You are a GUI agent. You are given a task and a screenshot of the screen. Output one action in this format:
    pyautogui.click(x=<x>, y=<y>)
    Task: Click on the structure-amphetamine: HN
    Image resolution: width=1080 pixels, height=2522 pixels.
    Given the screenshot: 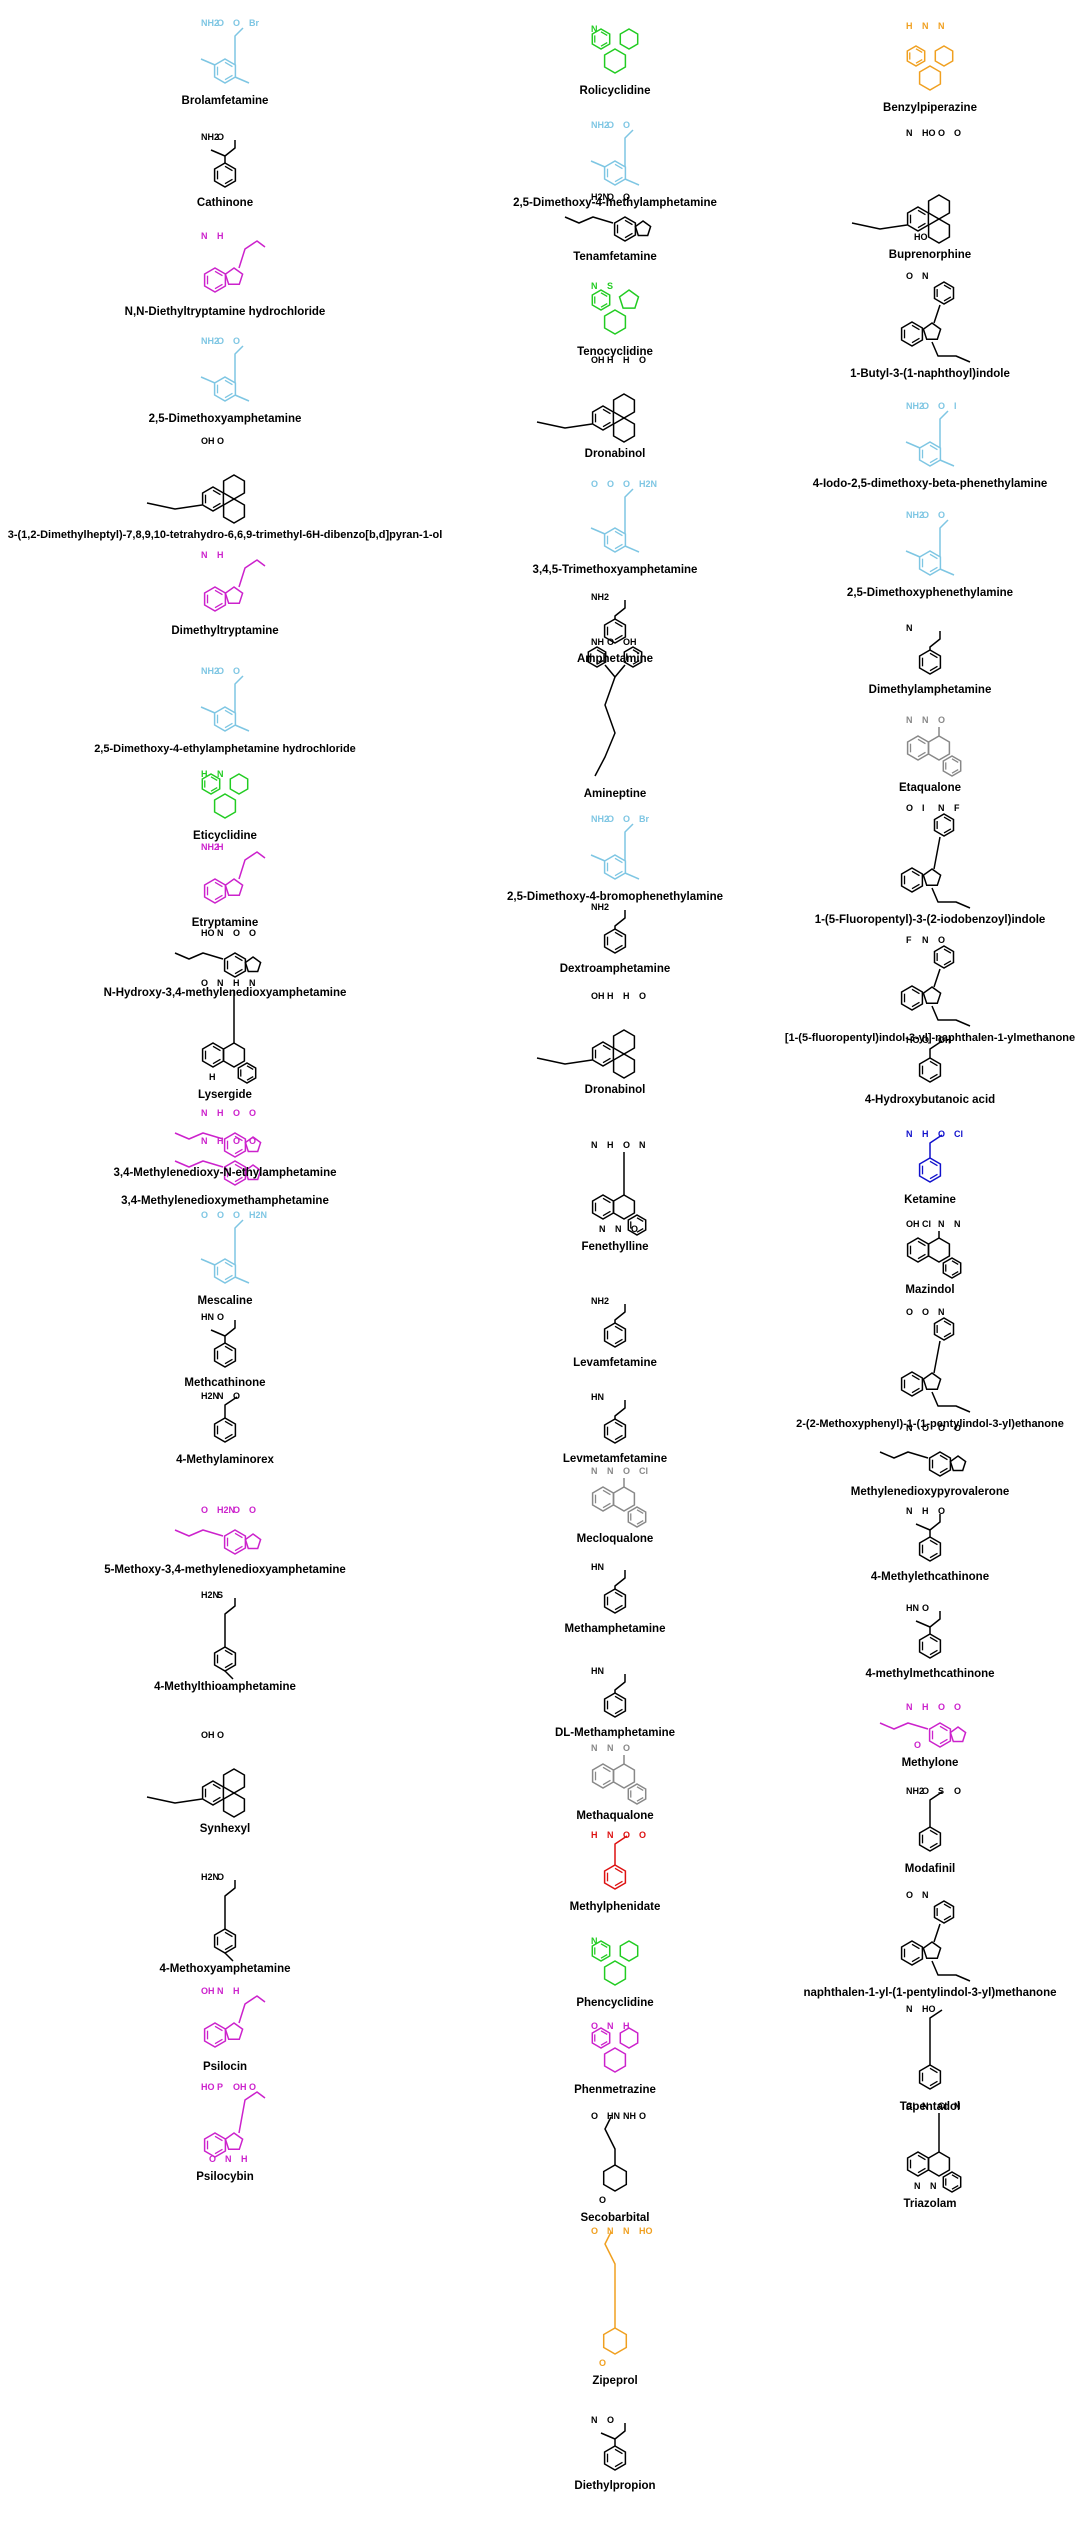 What is the action you would take?
    pyautogui.click(x=609, y=1418)
    